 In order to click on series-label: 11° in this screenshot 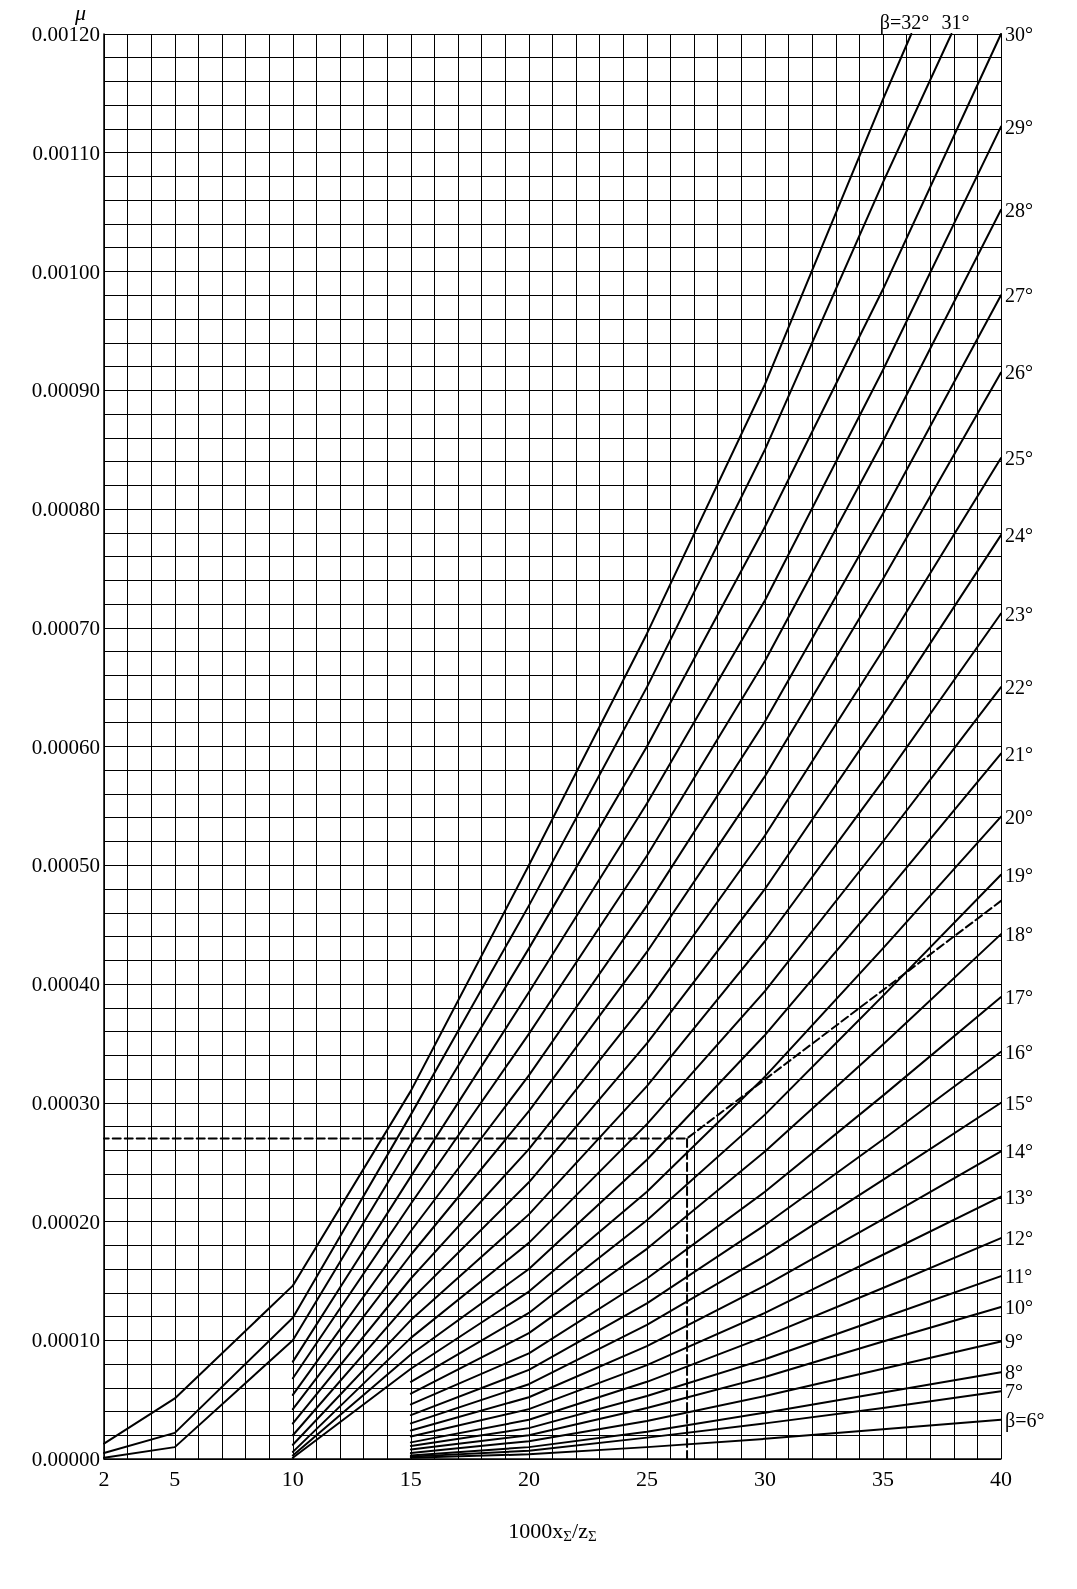, I will do `click(1019, 1276)`.